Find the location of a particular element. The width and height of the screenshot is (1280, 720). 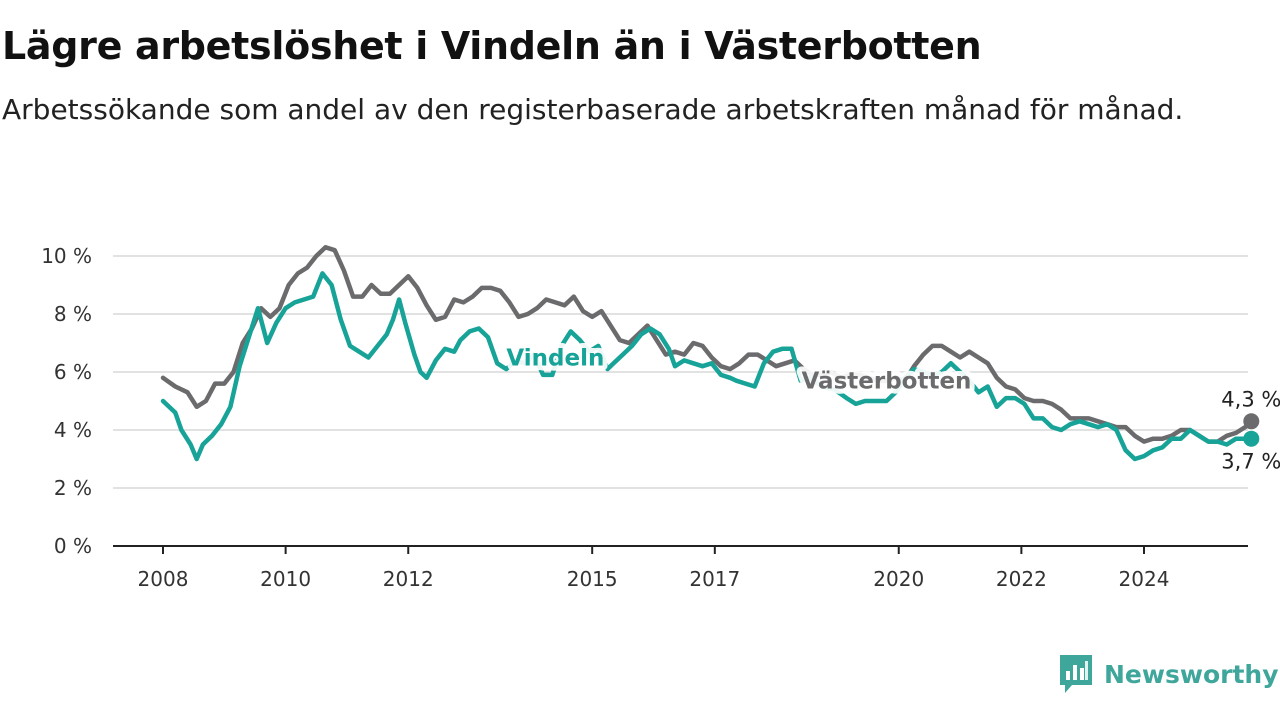

x-tick-label: 2008 is located at coordinates (163, 579).